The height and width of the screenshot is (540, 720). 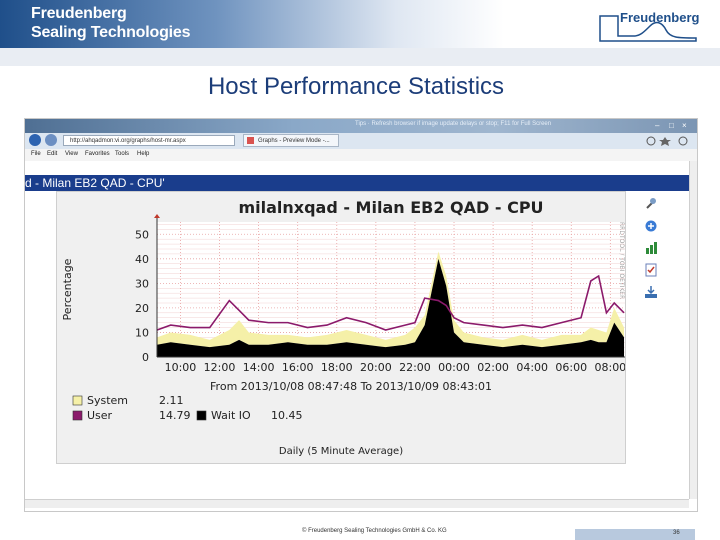 I want to click on brand-wordmark: Freudenberg Sealing Technologies, so click(x=110, y=23).